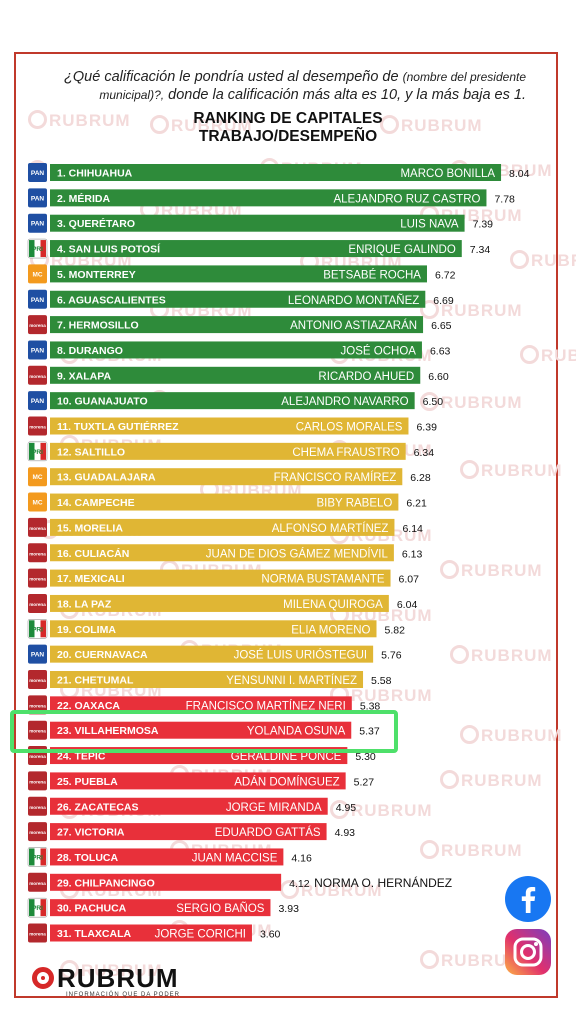  What do you see at coordinates (192, 832) in the screenshot?
I see `bar-row: morena 27. VICTORIA EDUARDO GATTÁS 4.93` at bounding box center [192, 832].